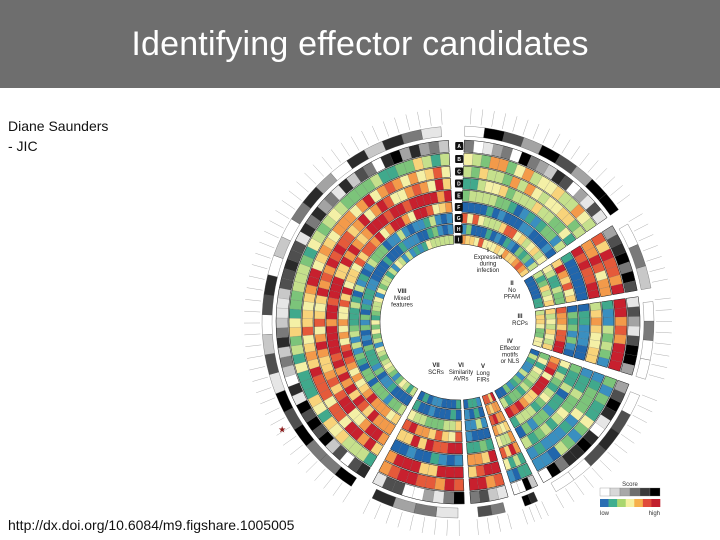 This screenshot has width=720, height=540. Describe the element at coordinates (459, 159) in the screenshot. I see `ring-key-B: B` at that location.